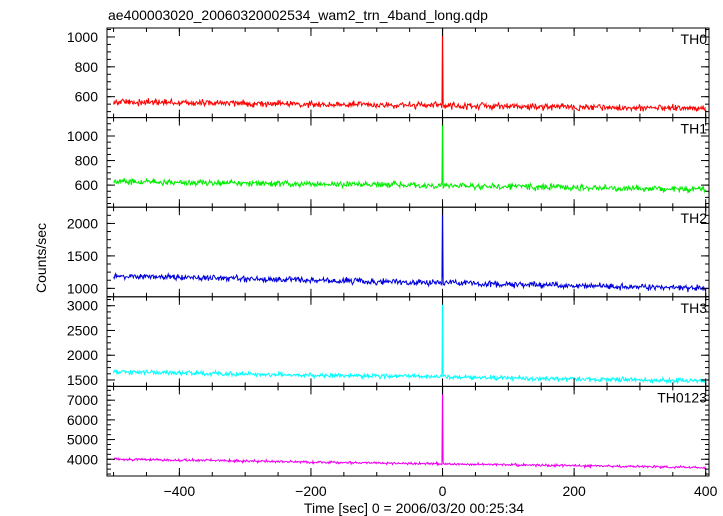 The height and width of the screenshot is (516, 723). I want to click on series-line-th0, so click(409, 70).